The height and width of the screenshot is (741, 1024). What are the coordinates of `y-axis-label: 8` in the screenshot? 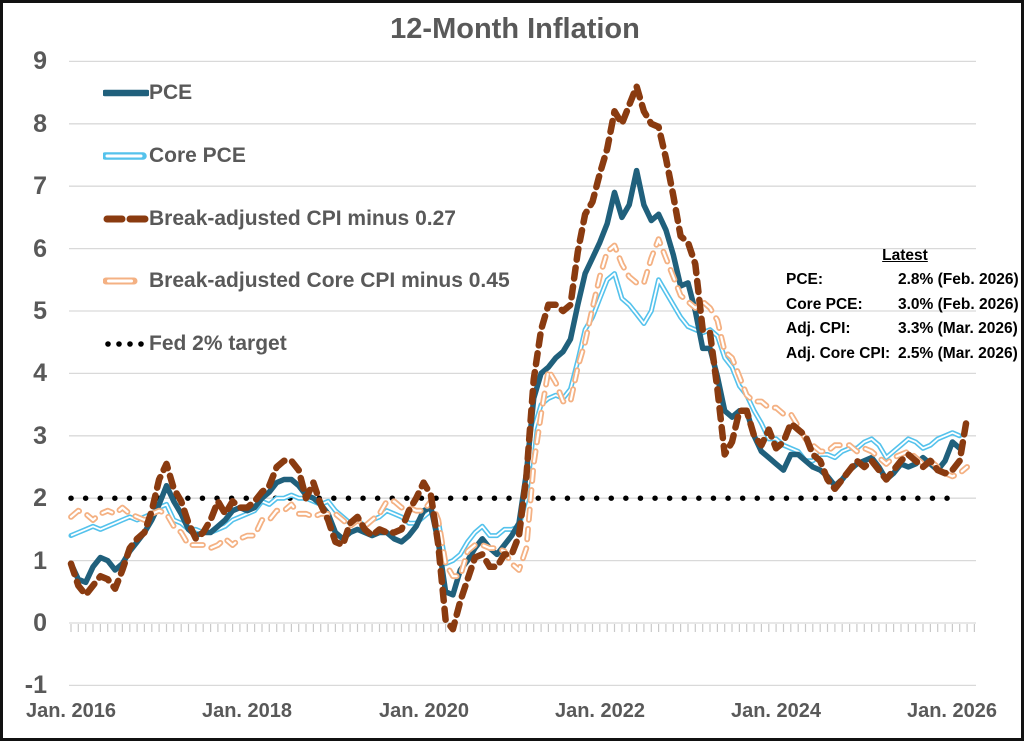 It's located at (40, 124).